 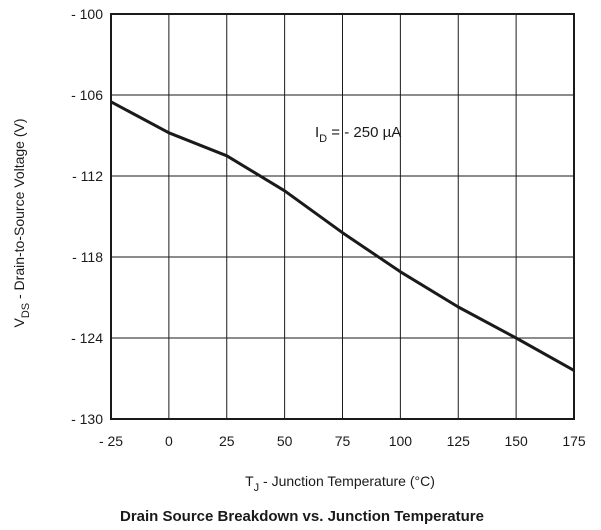 What do you see at coordinates (227, 441) in the screenshot?
I see `x-tick-label-2: 25` at bounding box center [227, 441].